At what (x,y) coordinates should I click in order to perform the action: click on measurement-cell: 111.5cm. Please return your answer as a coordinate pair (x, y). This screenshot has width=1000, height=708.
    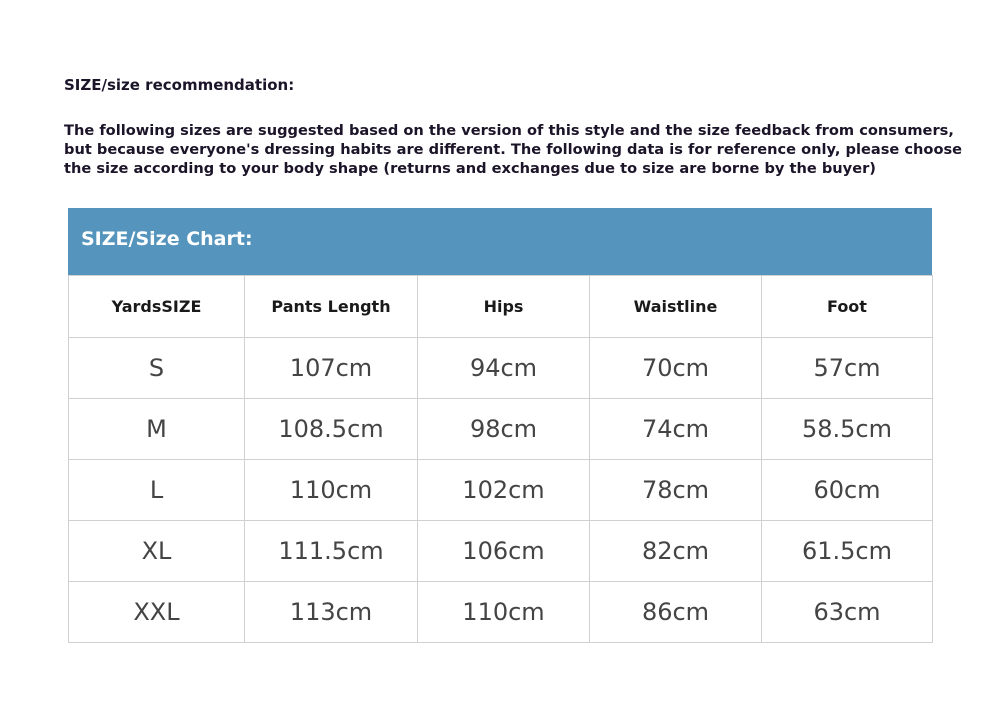
    Looking at the image, I should click on (331, 551).